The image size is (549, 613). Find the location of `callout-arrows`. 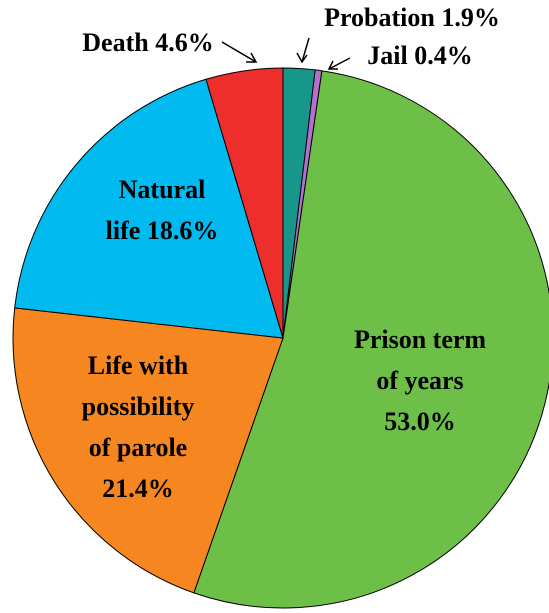

callout-arrows is located at coordinates (286, 53).